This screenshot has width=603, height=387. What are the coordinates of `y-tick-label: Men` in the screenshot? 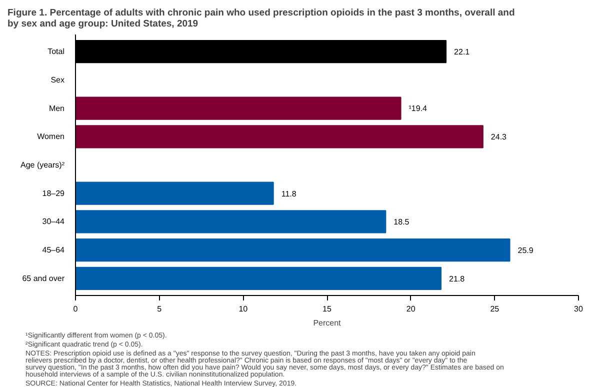 It's located at (56, 108).